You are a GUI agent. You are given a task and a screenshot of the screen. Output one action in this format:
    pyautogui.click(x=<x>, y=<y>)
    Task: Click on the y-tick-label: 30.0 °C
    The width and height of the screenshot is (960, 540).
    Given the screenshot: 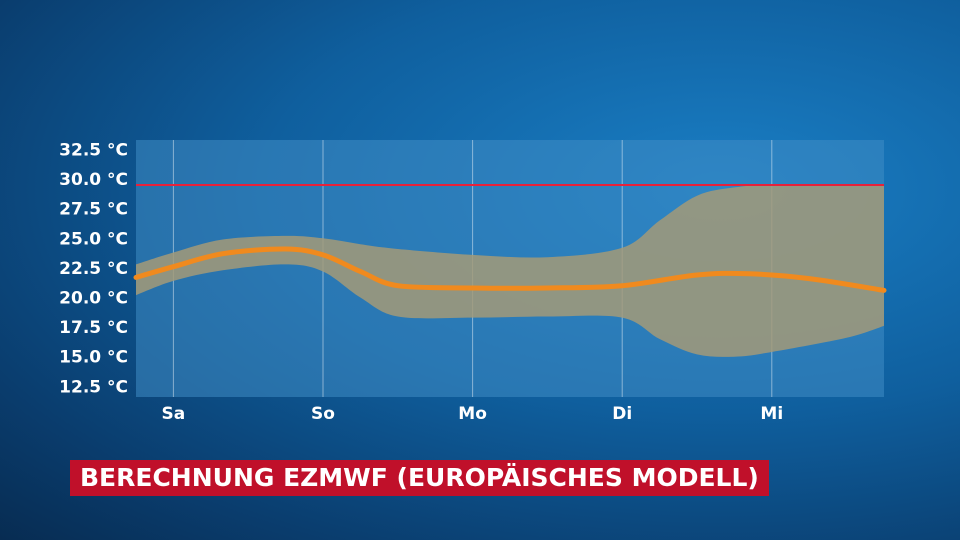 What is the action you would take?
    pyautogui.click(x=93, y=180)
    